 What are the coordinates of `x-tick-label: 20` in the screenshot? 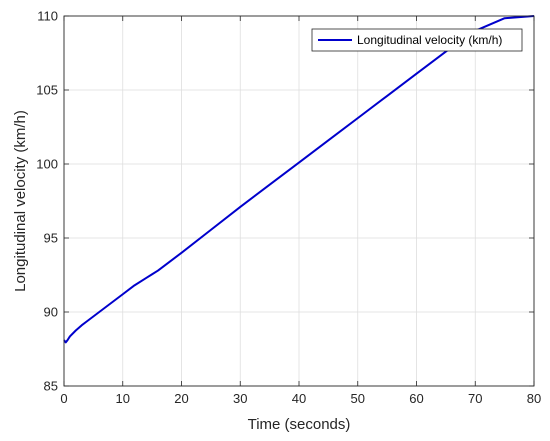 It's located at (181, 398).